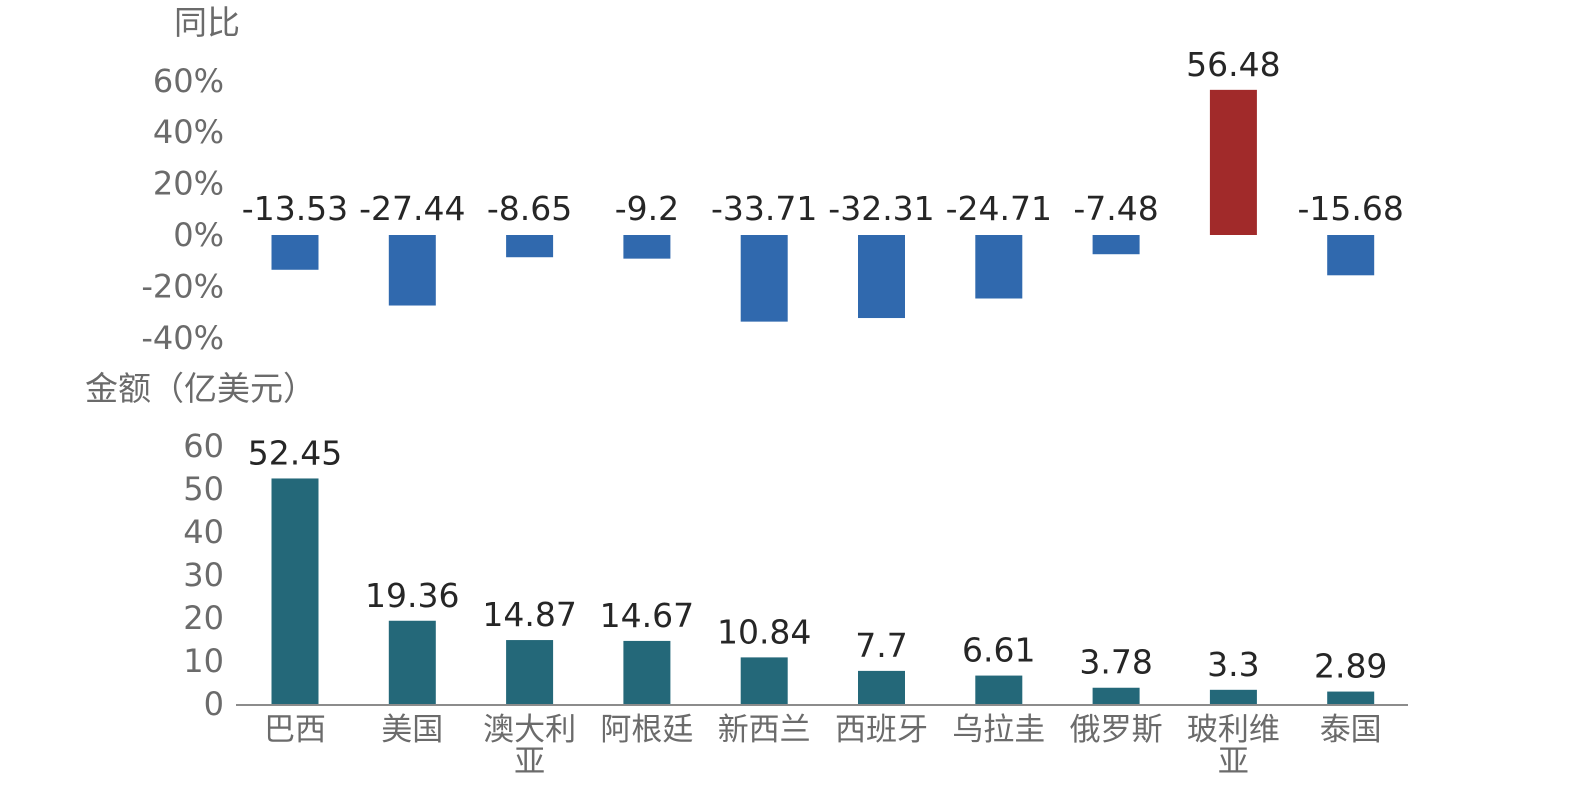 The height and width of the screenshot is (787, 1570). I want to click on amount-tick-label: 40, so click(203, 532).